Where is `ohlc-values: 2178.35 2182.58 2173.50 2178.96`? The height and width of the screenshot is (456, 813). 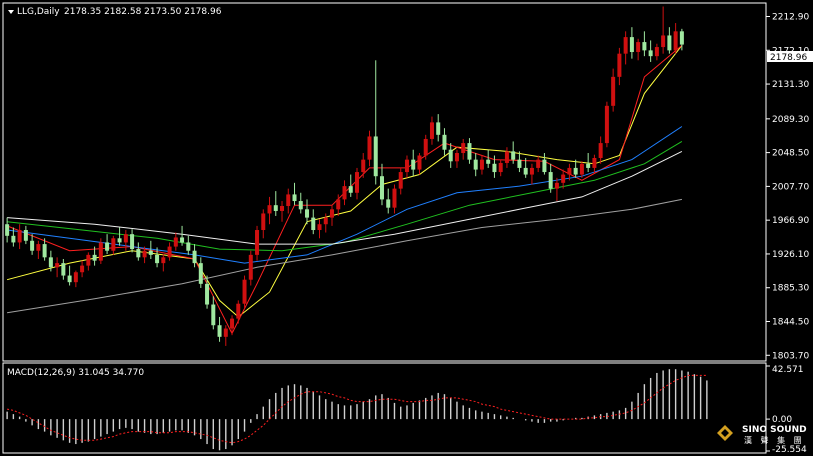
ohlc-values: 2178.35 2182.58 2173.50 2178.96 is located at coordinates (143, 12).